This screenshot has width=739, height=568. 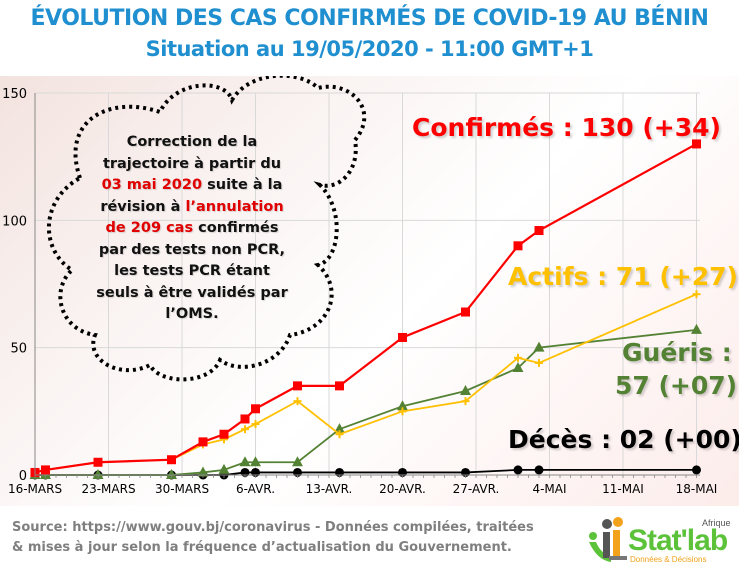 I want to click on svg-text: 30-MARS, so click(x=182, y=489).